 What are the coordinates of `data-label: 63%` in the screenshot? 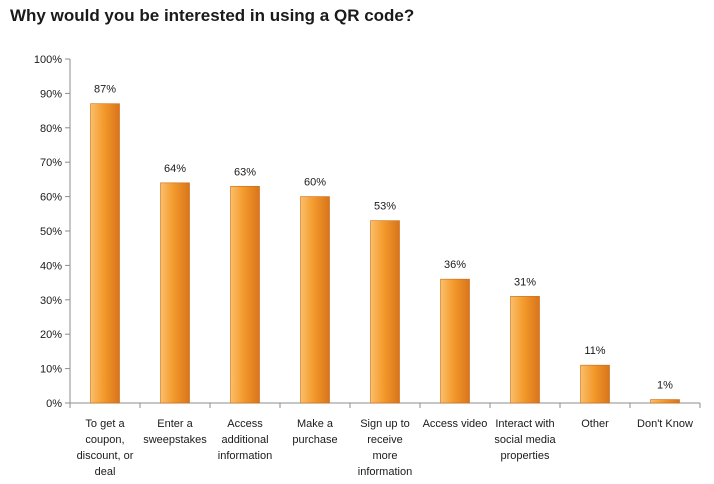 It's located at (245, 172).